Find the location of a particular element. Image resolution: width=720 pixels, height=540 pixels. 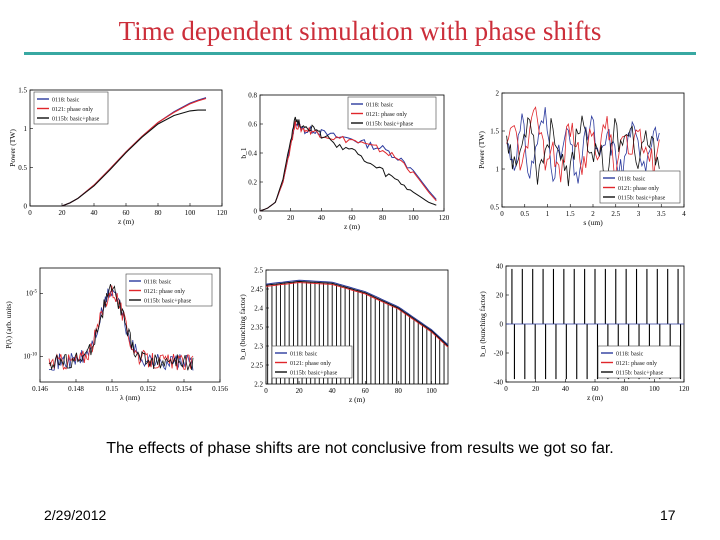

x-tick-label: 1.5 is located at coordinates (570, 214).